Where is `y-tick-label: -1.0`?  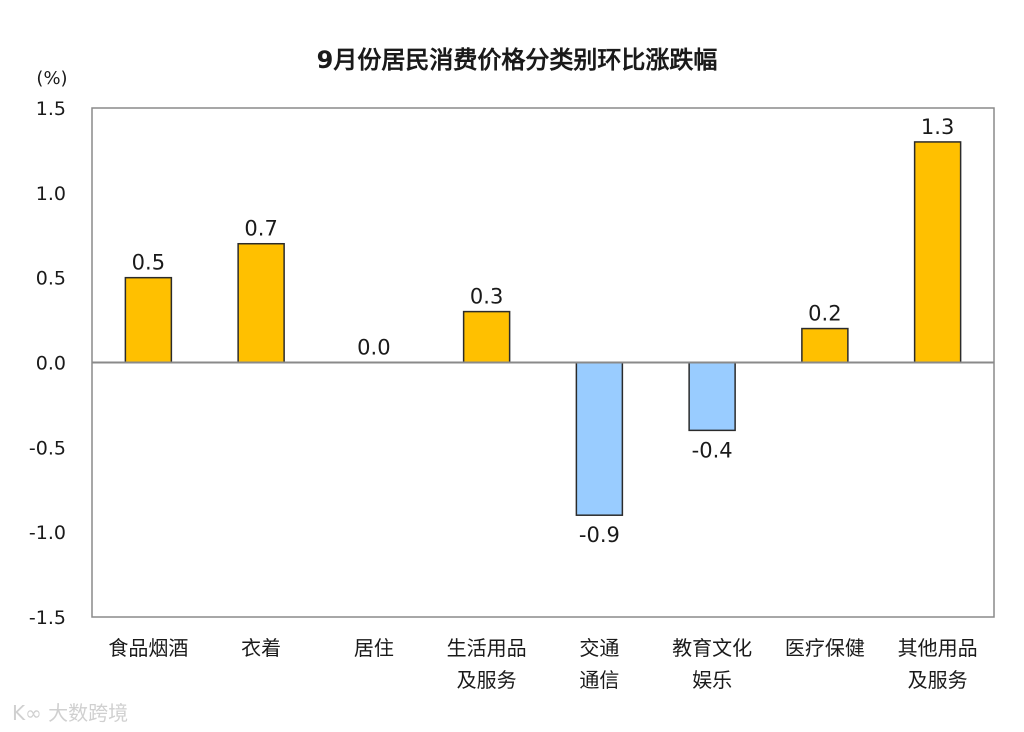 y-tick-label: -1.0 is located at coordinates (47, 533).